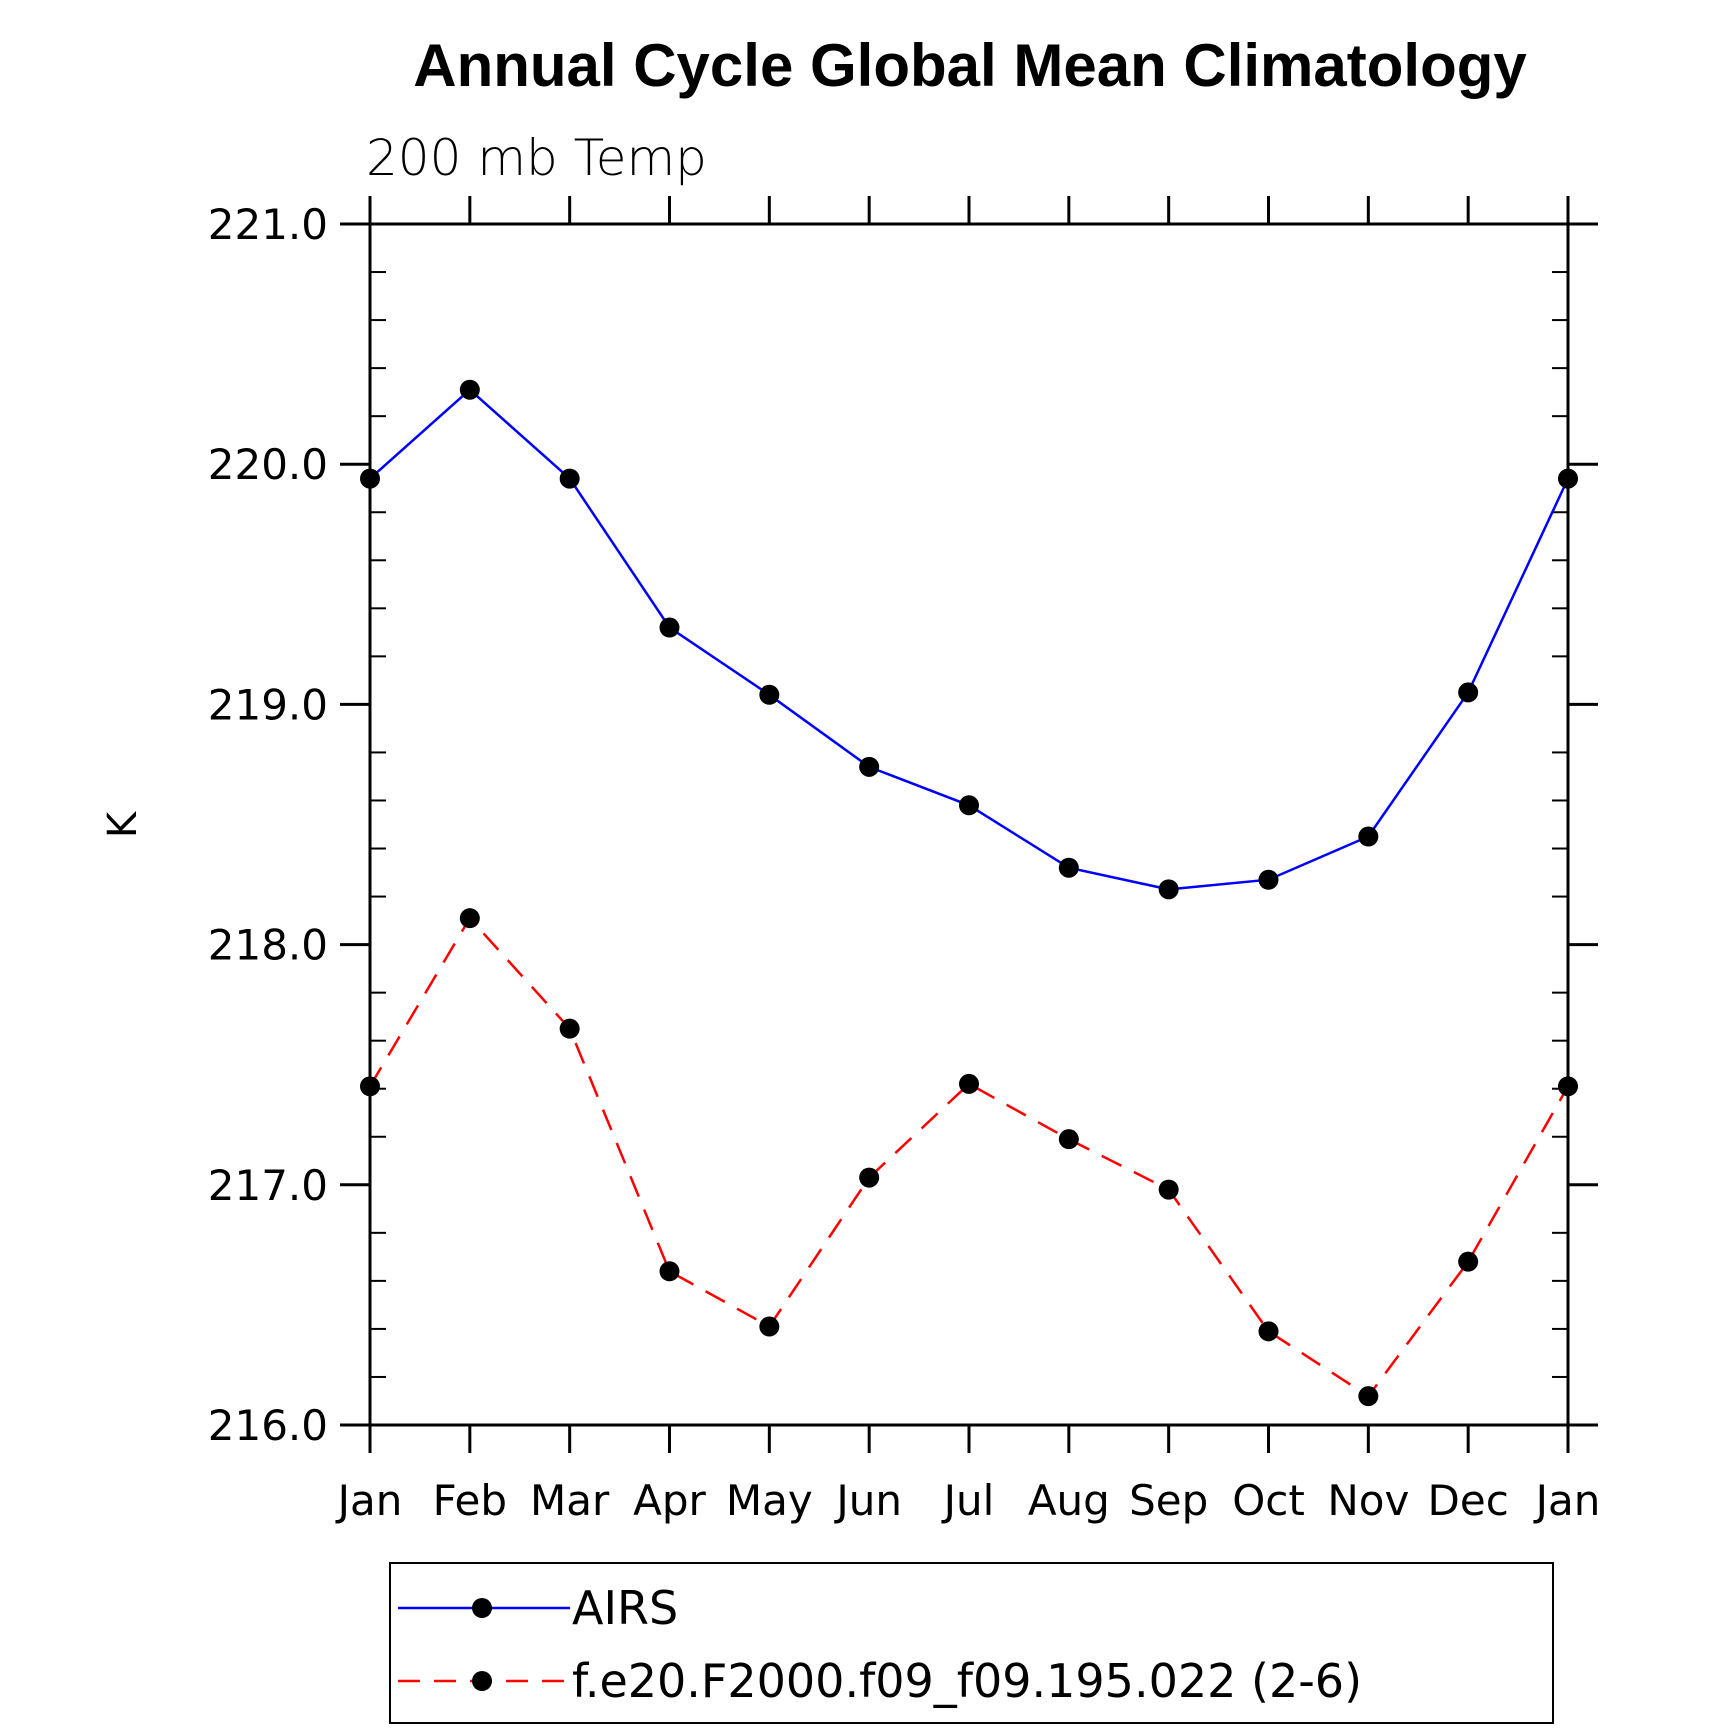 This screenshot has width=1710, height=1734. I want to click on legend: AIRS f.e20.F2000.f09_f09.195.022 (2-6), so click(971, 1643).